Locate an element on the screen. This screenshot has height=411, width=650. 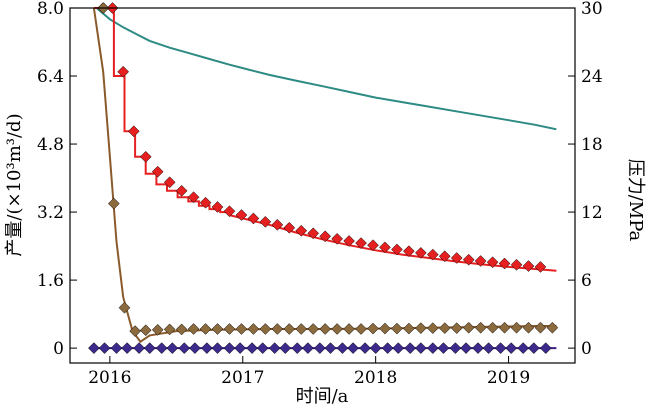
y-right-tick-label: 30 is located at coordinates (592, 9).